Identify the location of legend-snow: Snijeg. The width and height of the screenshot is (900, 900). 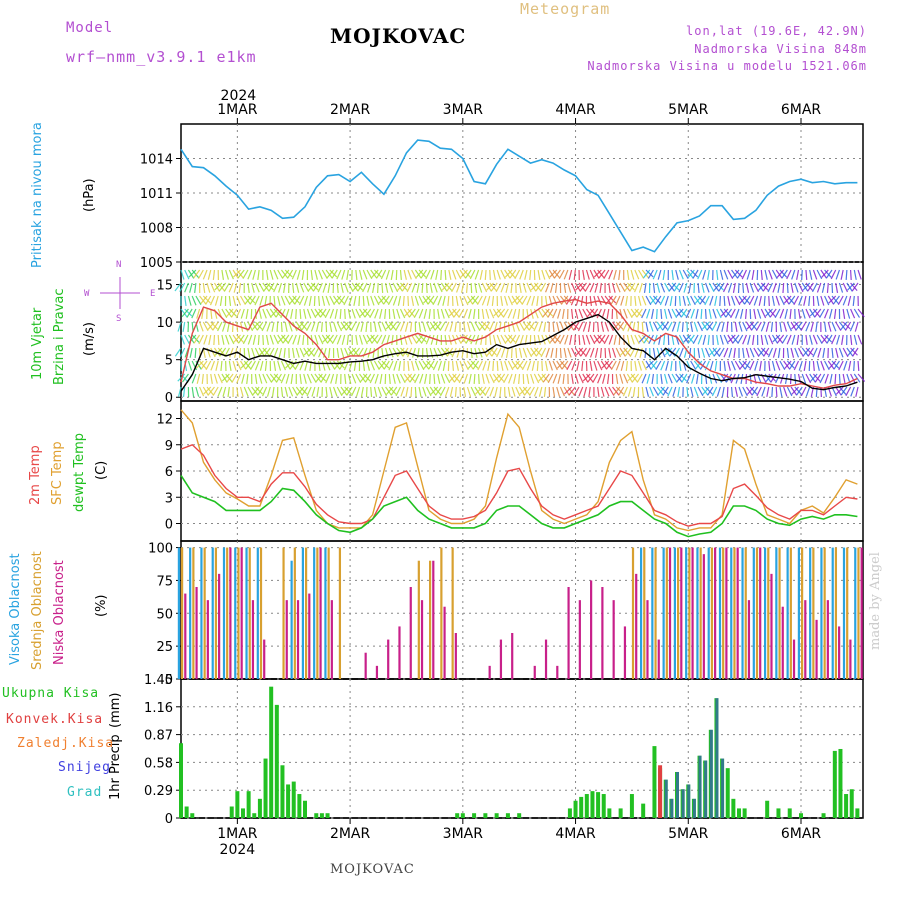
(84, 767).